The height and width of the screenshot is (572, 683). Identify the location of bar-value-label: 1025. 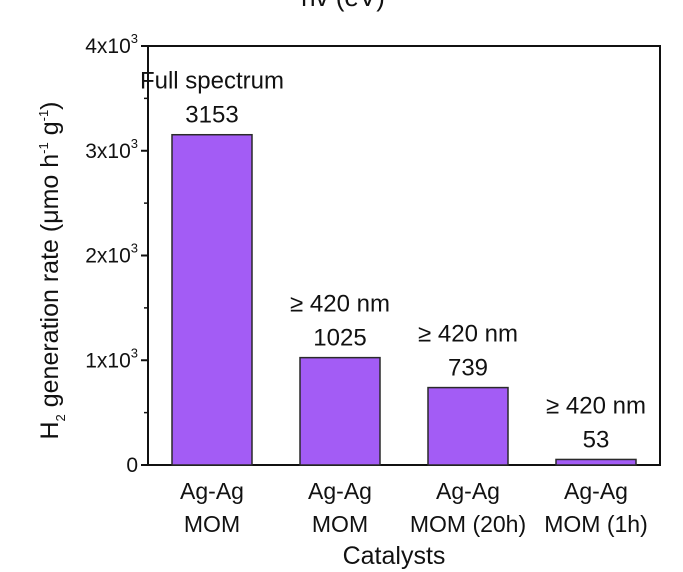
(339, 338).